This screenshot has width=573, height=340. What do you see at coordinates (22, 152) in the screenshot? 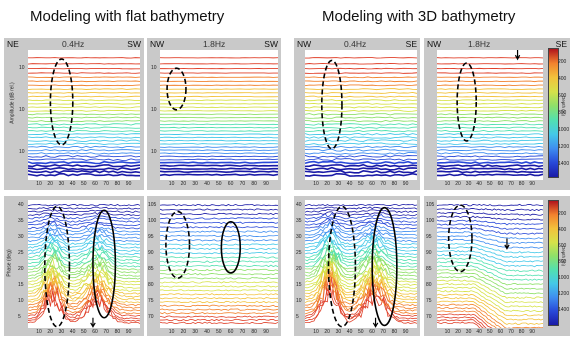
I see `y-tick-label: 10` at bounding box center [22, 152].